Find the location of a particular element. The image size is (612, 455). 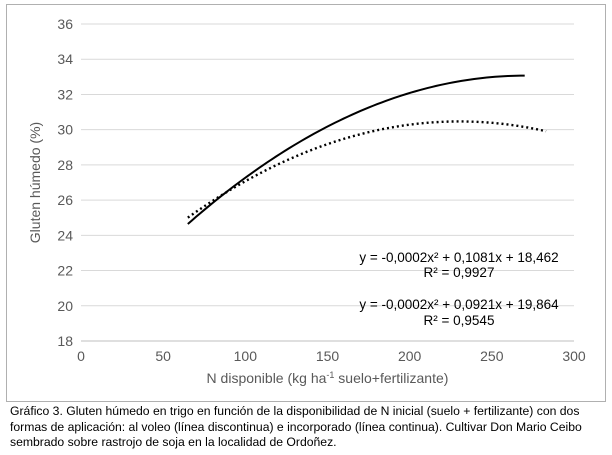

series-line-dotted is located at coordinates (367, 169).